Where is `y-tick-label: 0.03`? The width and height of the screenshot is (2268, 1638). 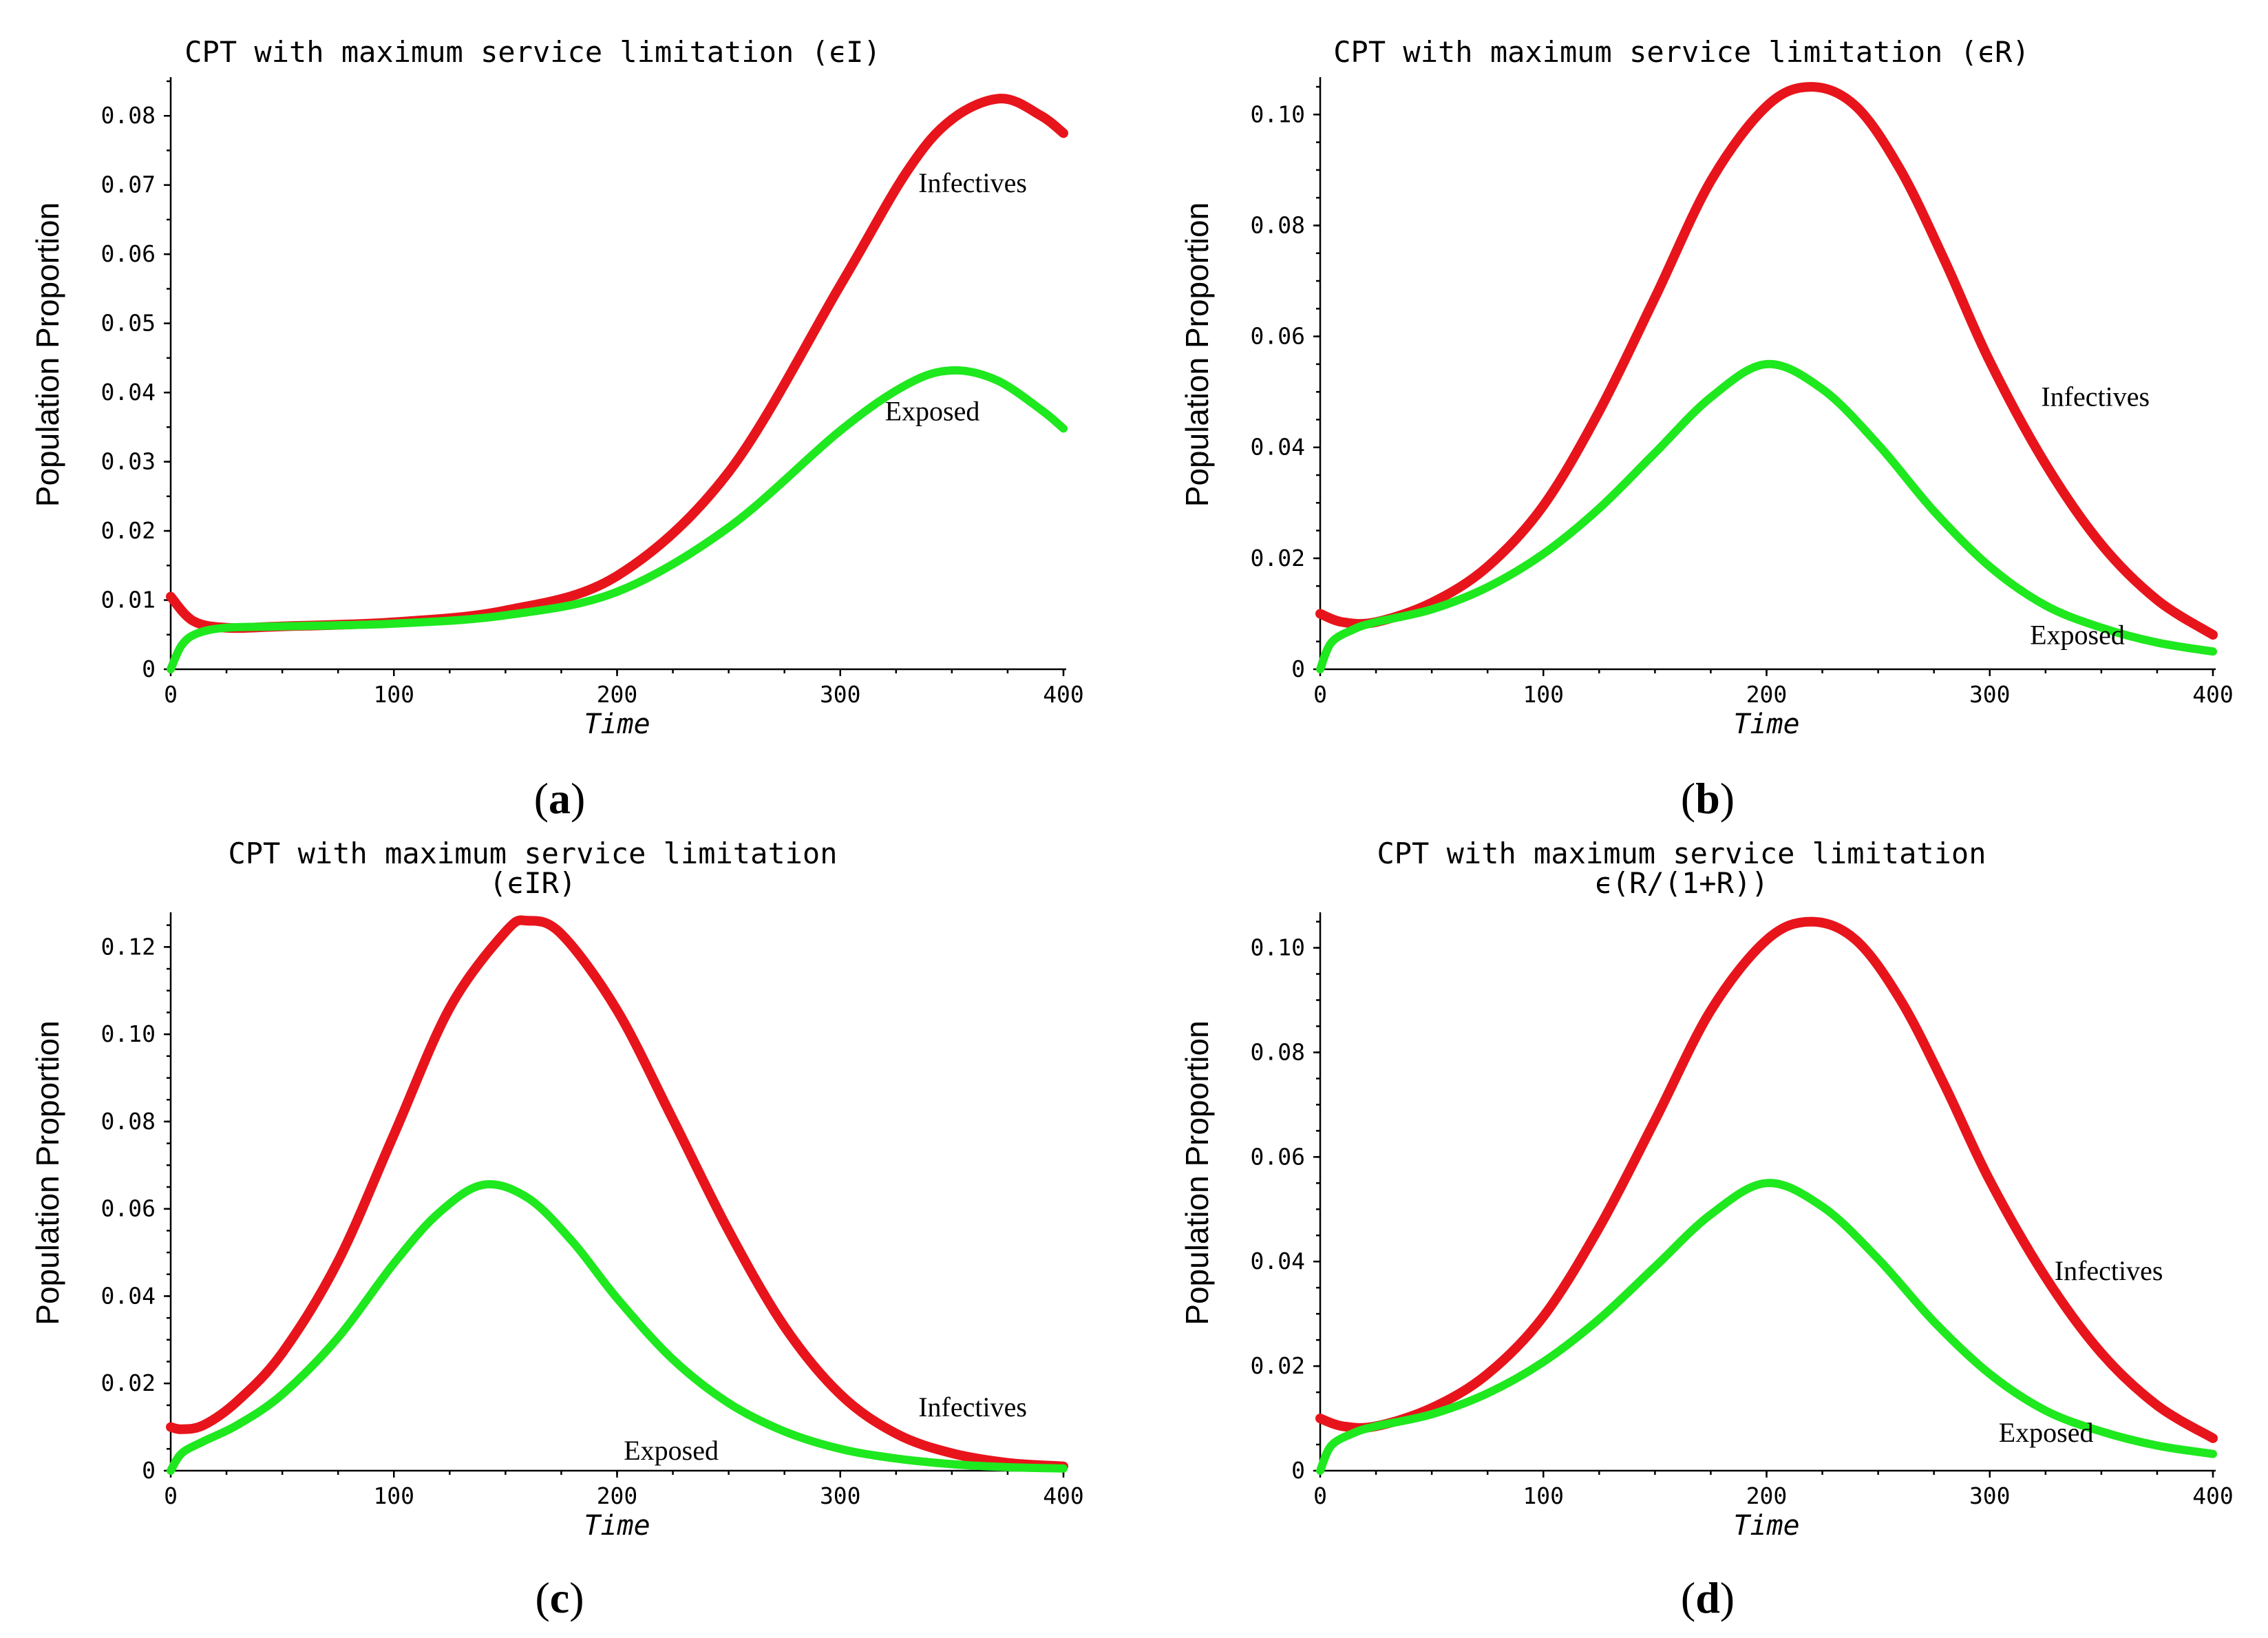
y-tick-label: 0.03 is located at coordinates (129, 461).